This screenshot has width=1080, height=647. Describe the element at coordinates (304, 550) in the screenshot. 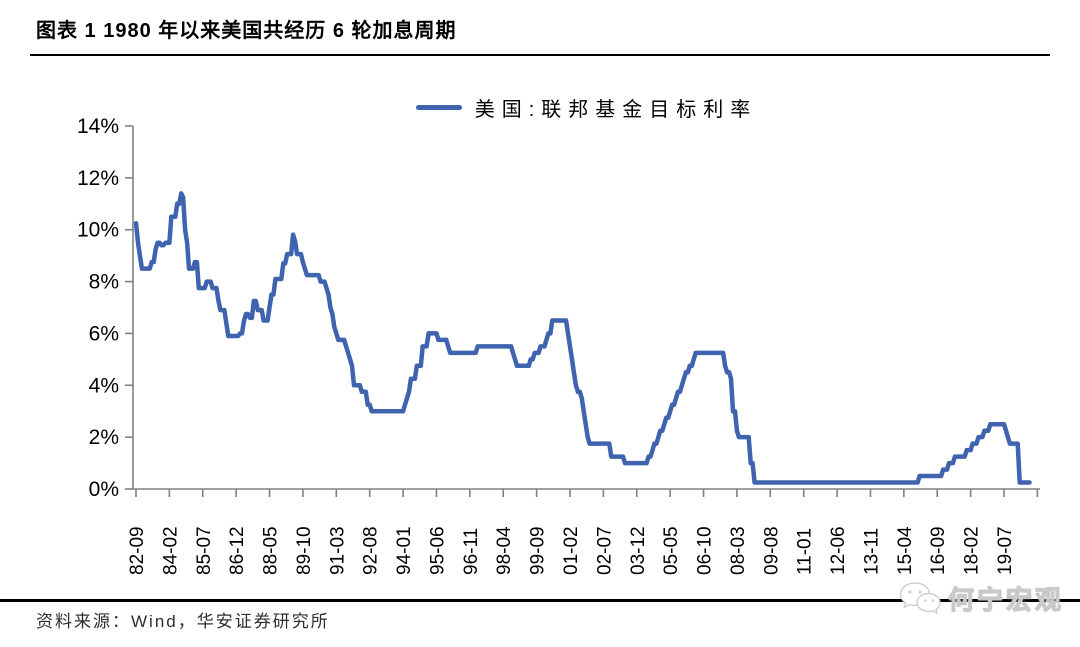

I see `x-tick-label: 89-10` at that location.